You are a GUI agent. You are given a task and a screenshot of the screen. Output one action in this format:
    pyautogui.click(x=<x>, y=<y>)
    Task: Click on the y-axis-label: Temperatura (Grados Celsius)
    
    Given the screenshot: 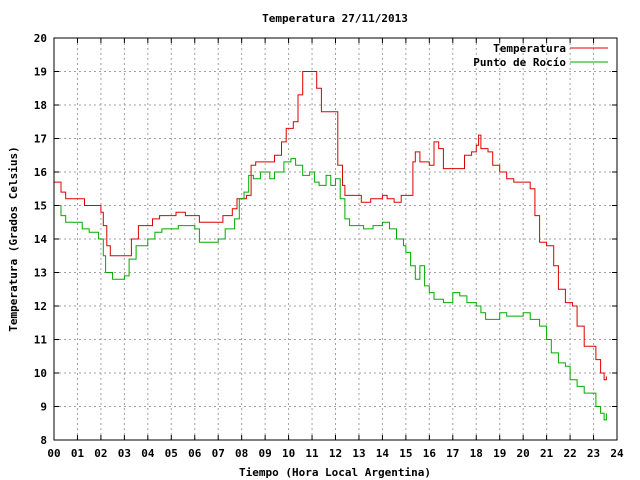 What is the action you would take?
    pyautogui.click(x=13, y=238)
    